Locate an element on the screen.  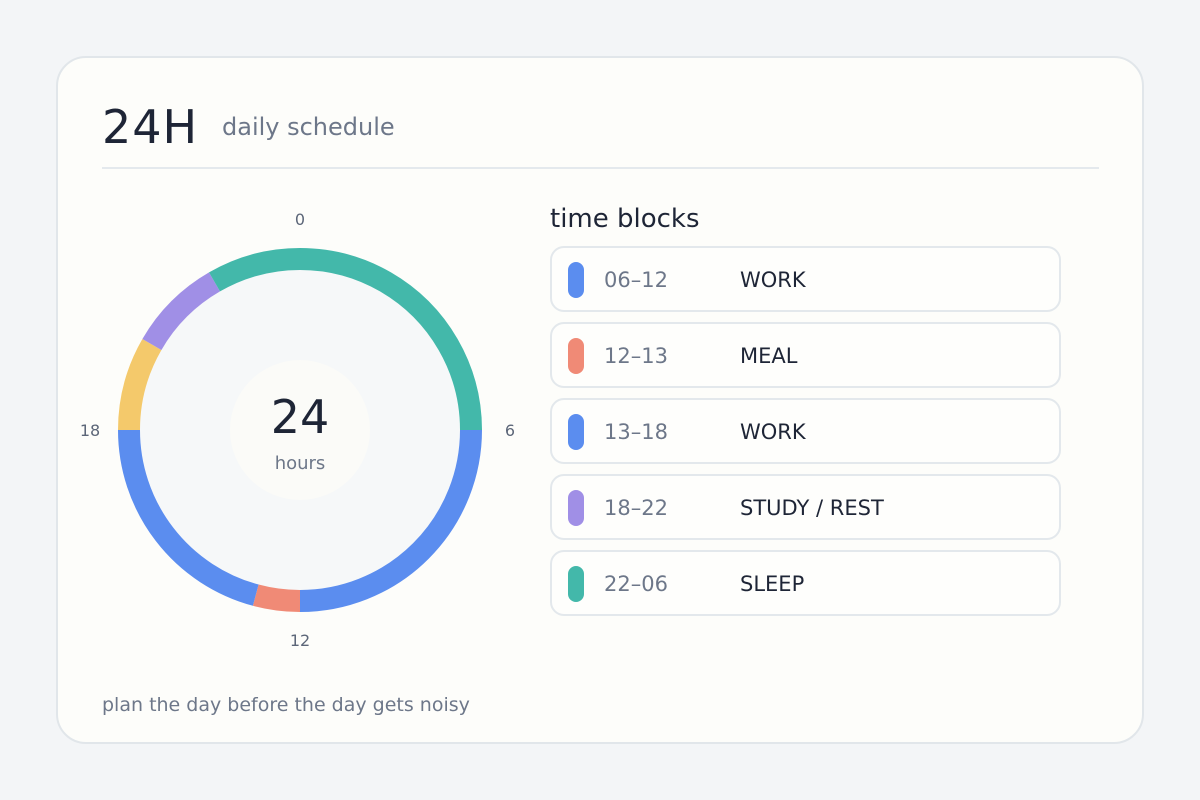
time-block-sleep: 22–06 SLEEP is located at coordinates (805, 583).